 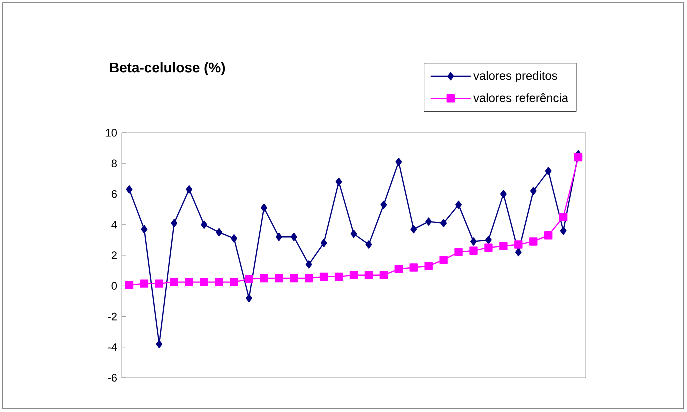 I want to click on y-tick-label: 6, so click(x=114, y=194).